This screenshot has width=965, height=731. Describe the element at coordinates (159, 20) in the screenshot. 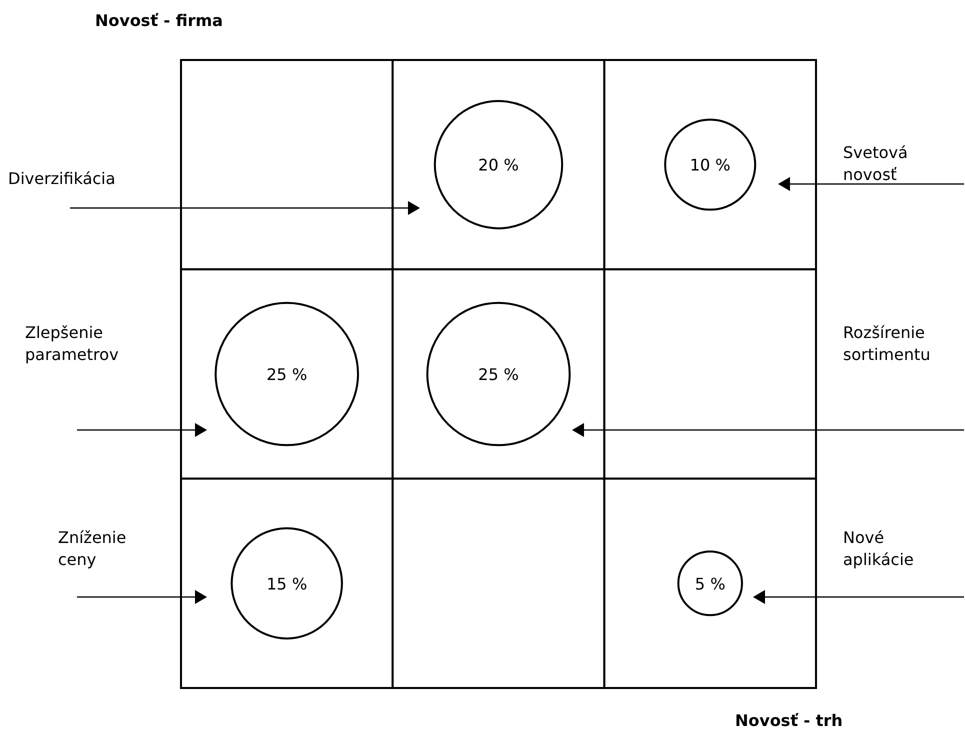

I see `y-axis-title: Novosť - firma` at that location.